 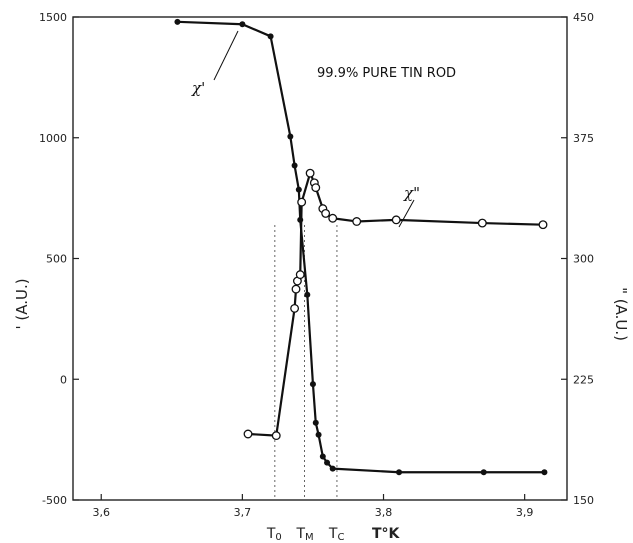 I want to click on y-axis-label-left: ' (A.U.), so click(x=22, y=303).